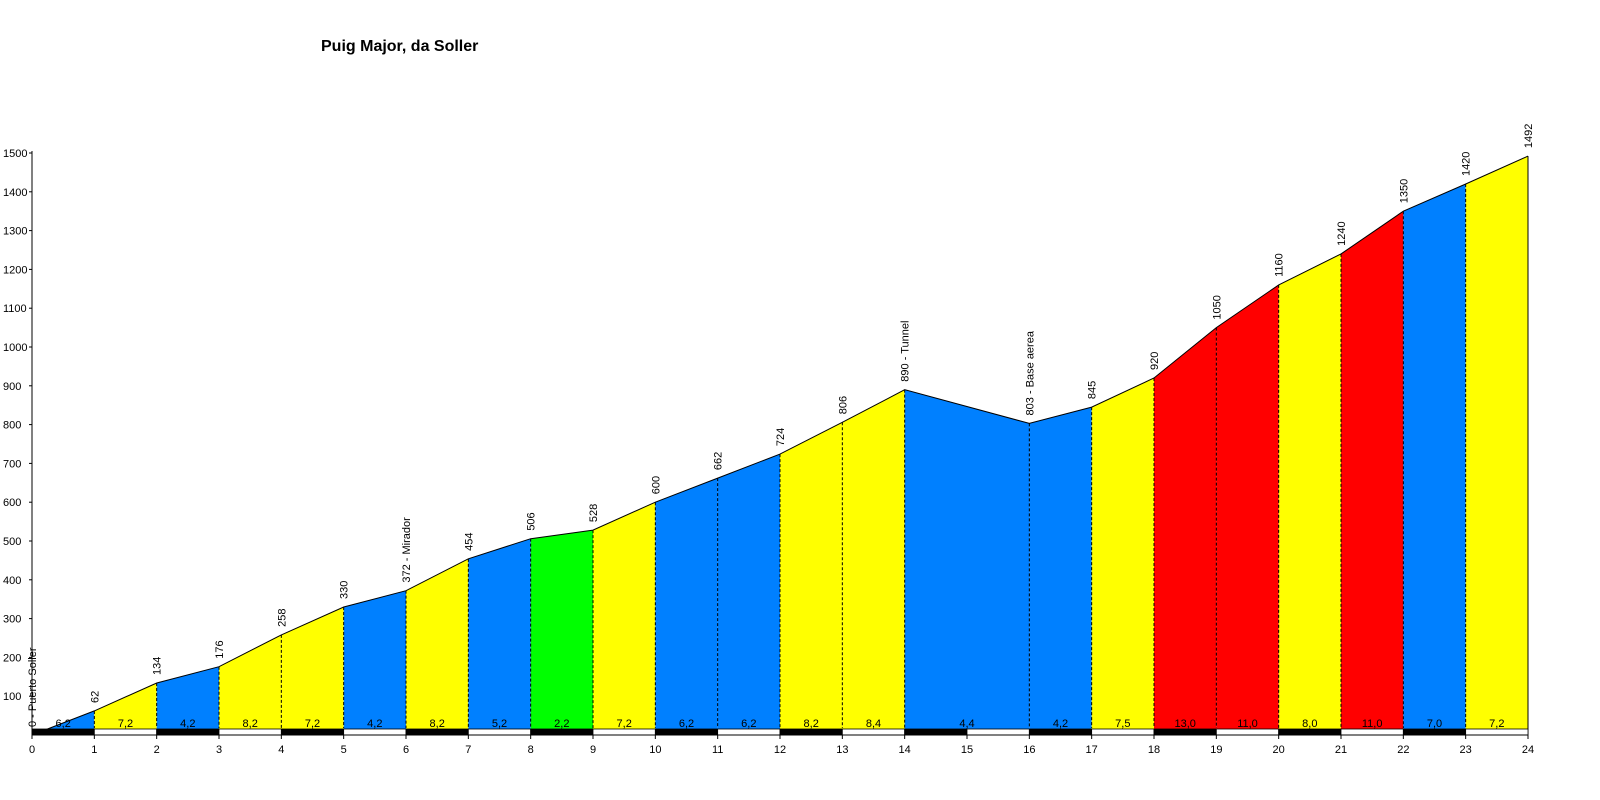  What do you see at coordinates (1466, 750) in the screenshot?
I see `x-tick-label-23: 23` at bounding box center [1466, 750].